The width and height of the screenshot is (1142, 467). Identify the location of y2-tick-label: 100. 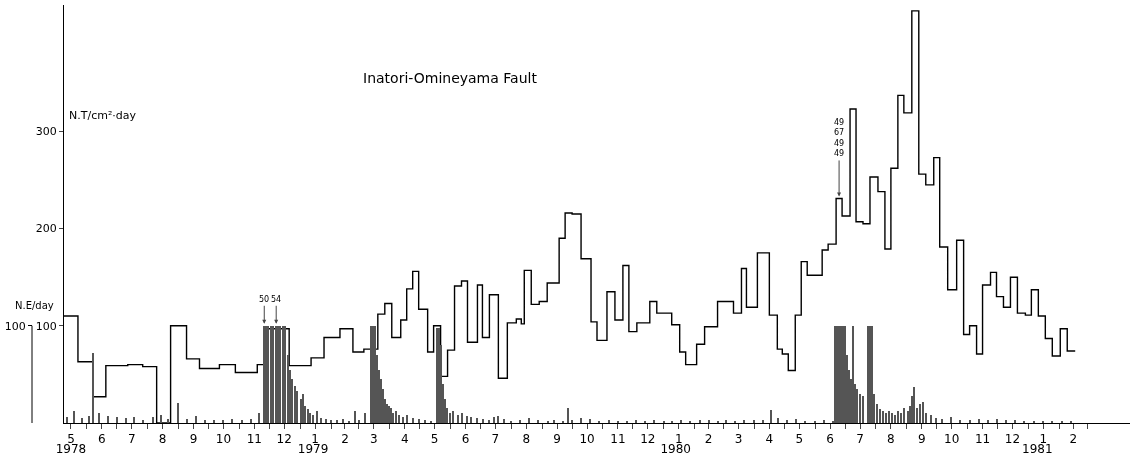
(15, 326).